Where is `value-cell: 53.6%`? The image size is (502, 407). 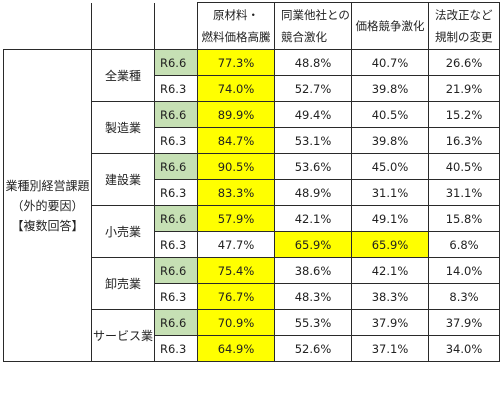 value-cell: 53.6% is located at coordinates (313, 166).